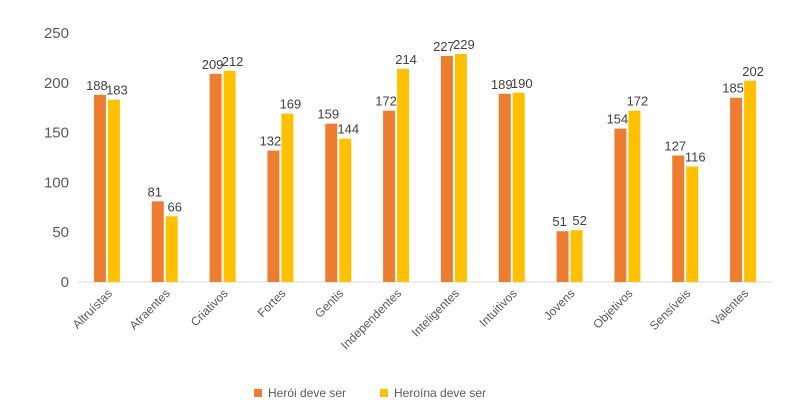 This screenshot has height=412, width=787. What do you see at coordinates (233, 61) in the screenshot?
I see `data-label: 212` at bounding box center [233, 61].